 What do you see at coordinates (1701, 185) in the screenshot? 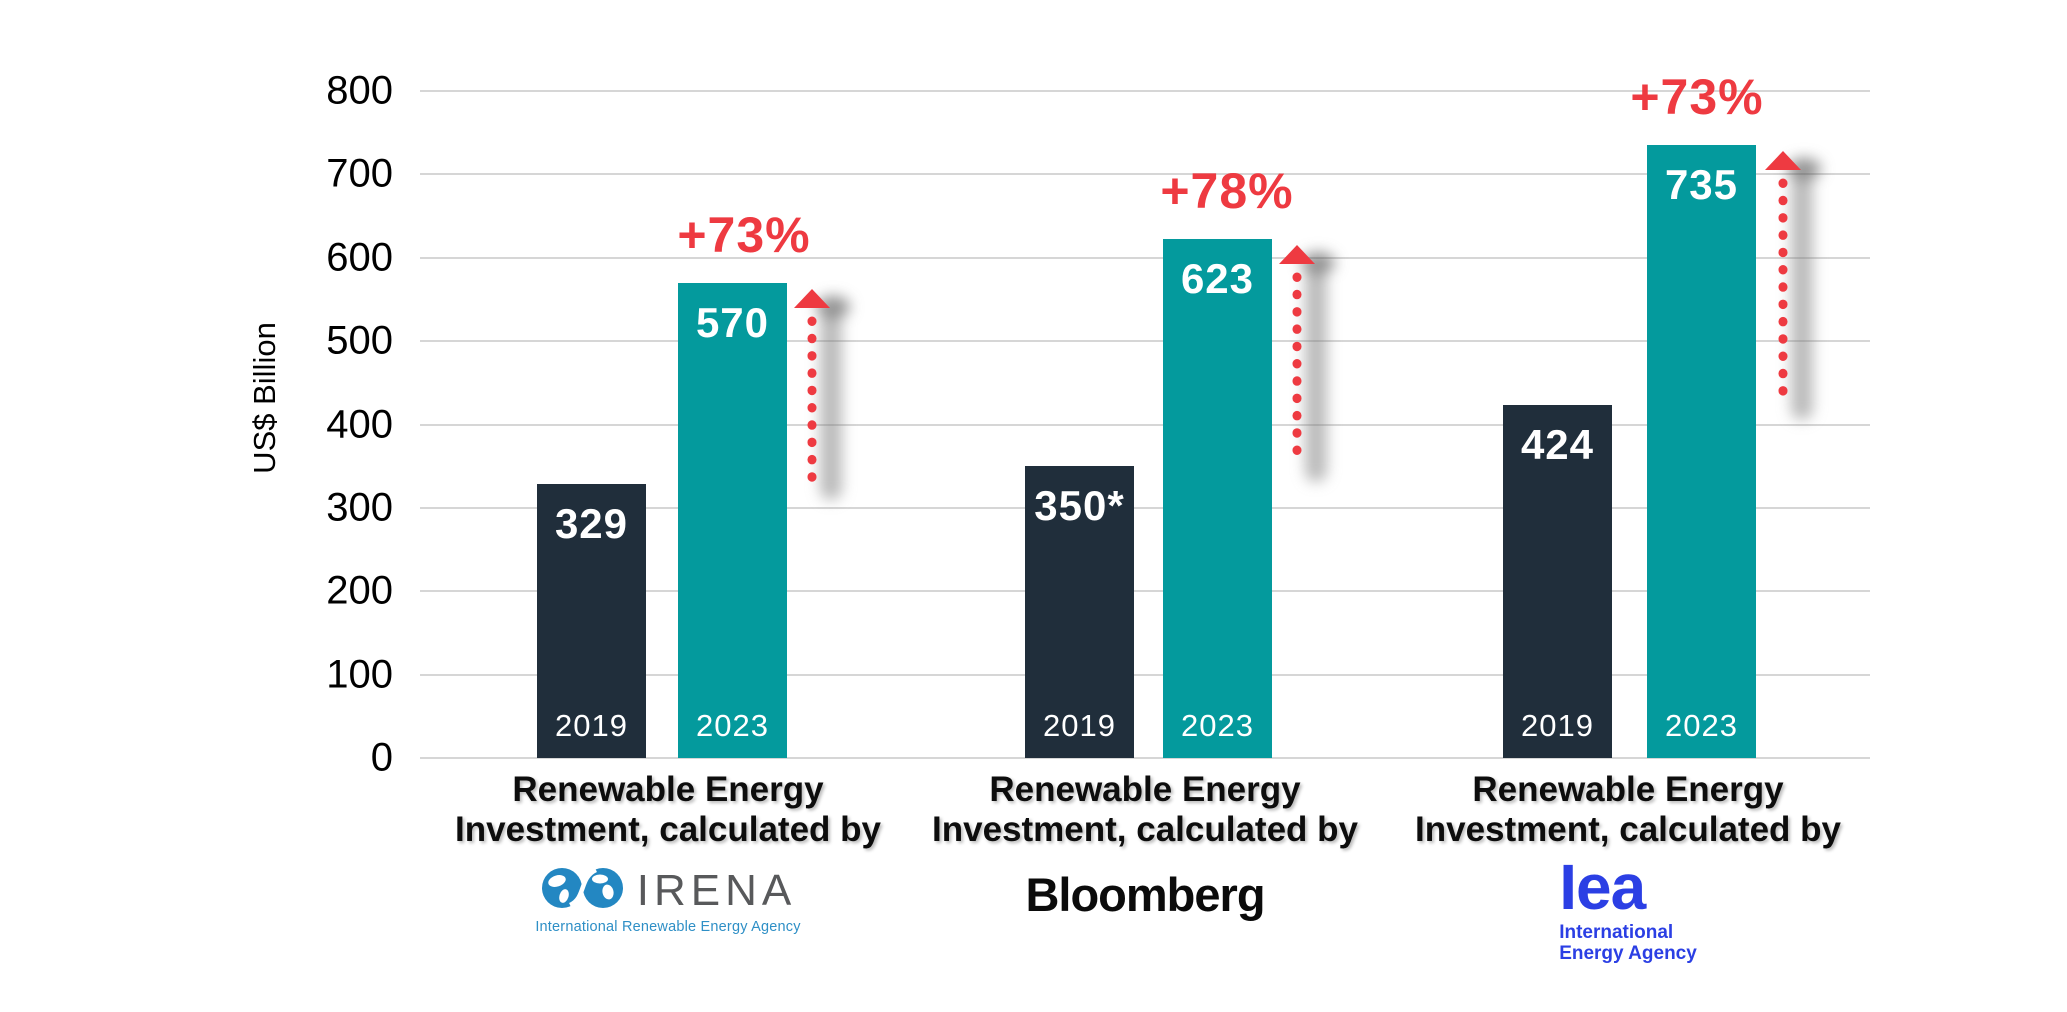
I see `bar-value-label: 735` at bounding box center [1701, 185].